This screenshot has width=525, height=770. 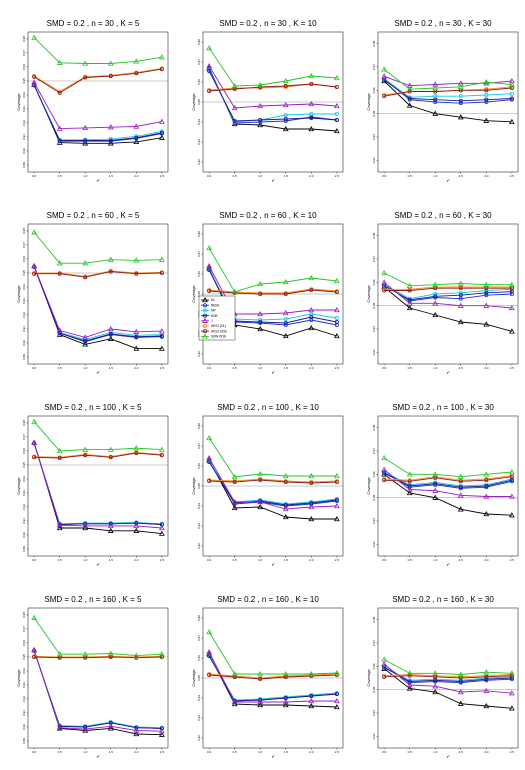 I want to click on y-axis-label: Coverage, so click(x=193, y=294).